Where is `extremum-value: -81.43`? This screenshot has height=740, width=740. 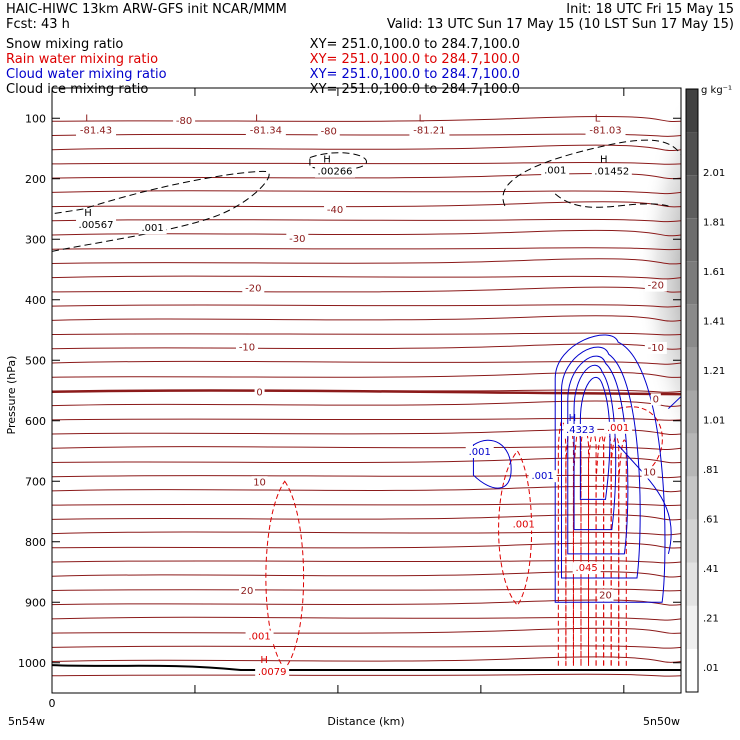 extremum-value: -81.43 is located at coordinates (96, 131).